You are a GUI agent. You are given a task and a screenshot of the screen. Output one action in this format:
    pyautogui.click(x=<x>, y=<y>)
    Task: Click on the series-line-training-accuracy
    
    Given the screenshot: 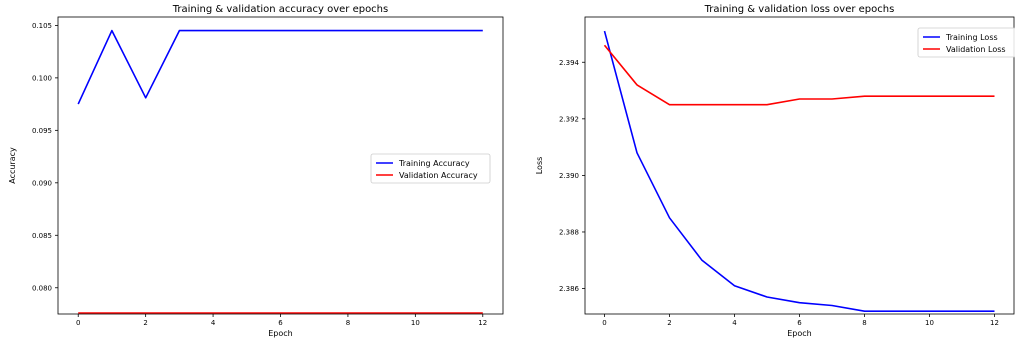 What is the action you would take?
    pyautogui.click(x=280, y=67)
    